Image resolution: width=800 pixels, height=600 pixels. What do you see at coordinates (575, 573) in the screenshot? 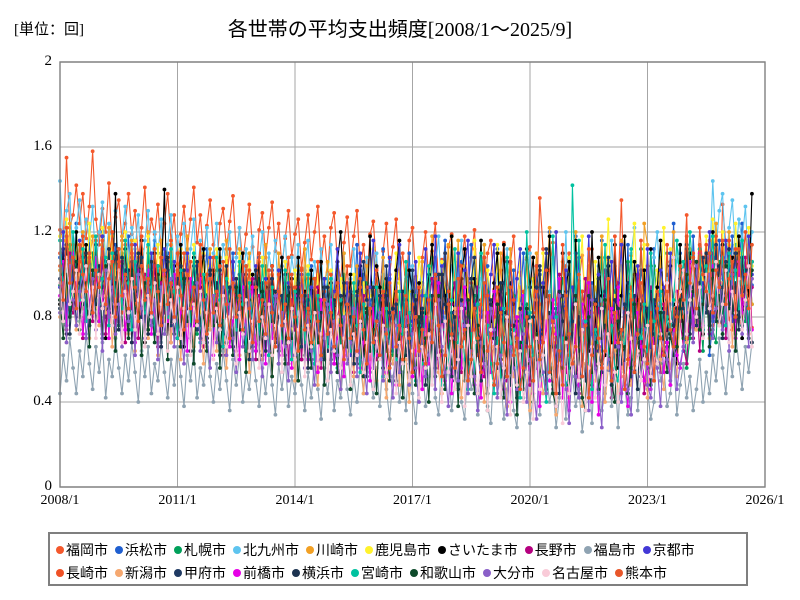
I see `legend-item: 名古屋市` at bounding box center [575, 573].